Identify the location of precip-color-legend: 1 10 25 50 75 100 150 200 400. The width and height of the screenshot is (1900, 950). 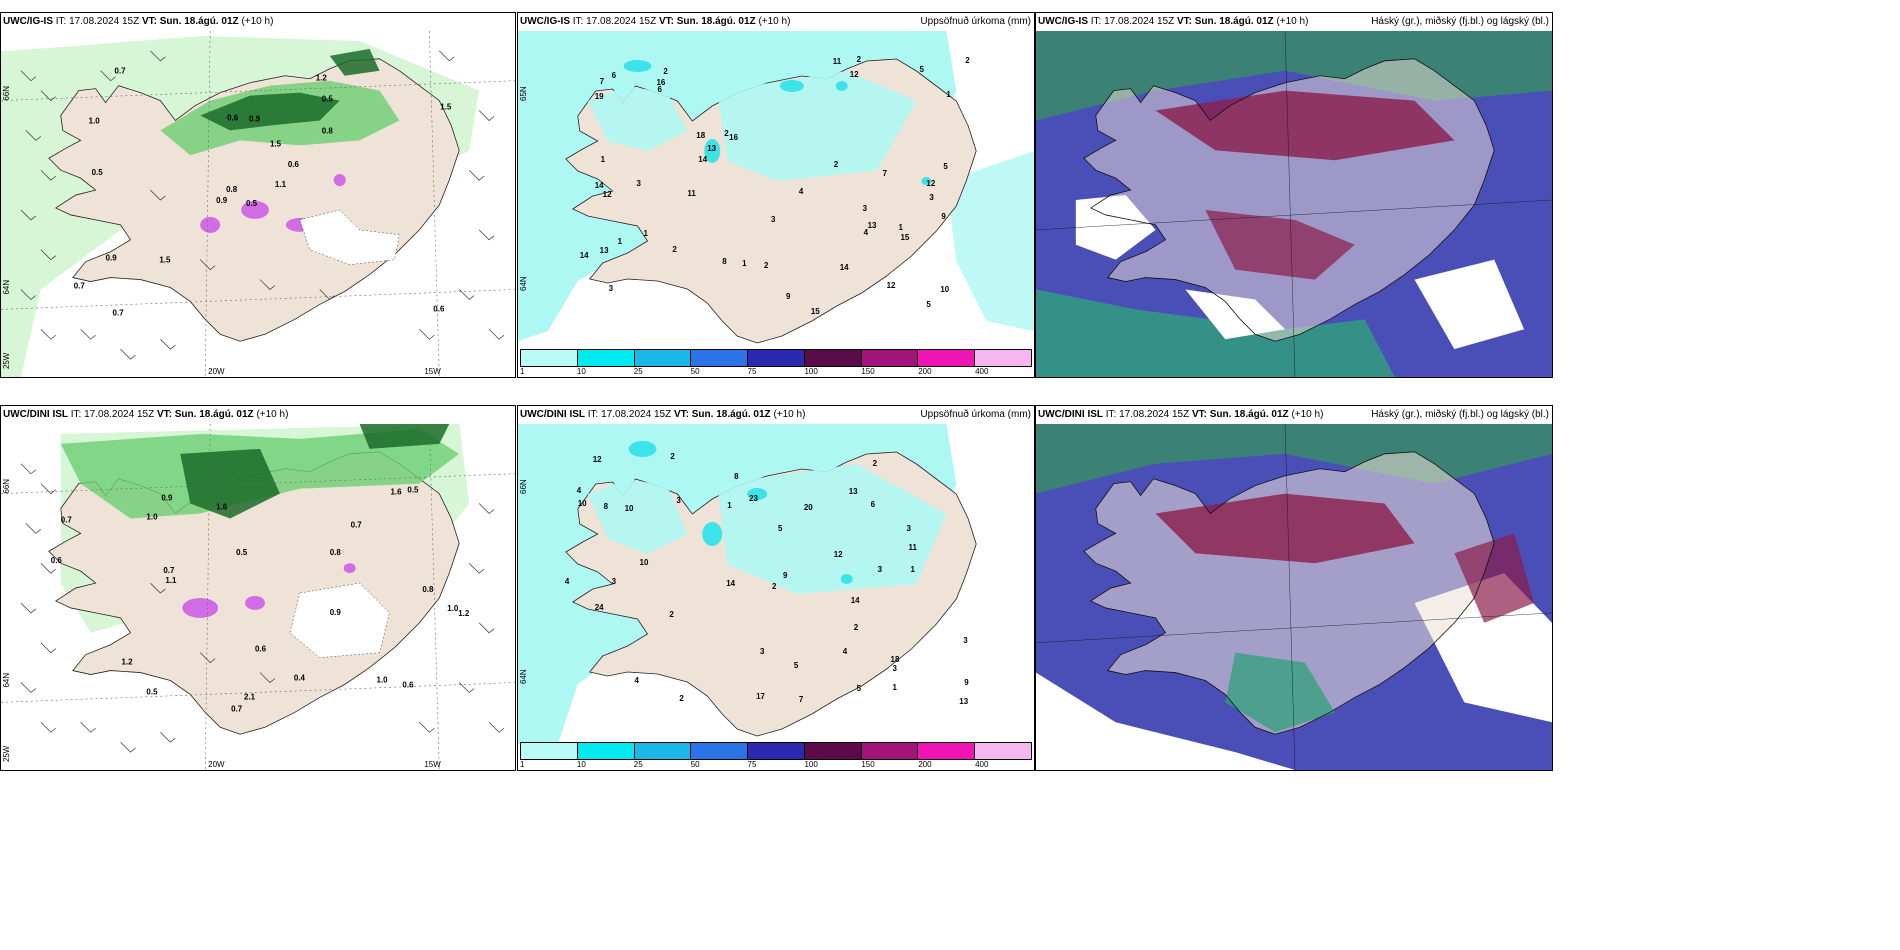
(776, 363).